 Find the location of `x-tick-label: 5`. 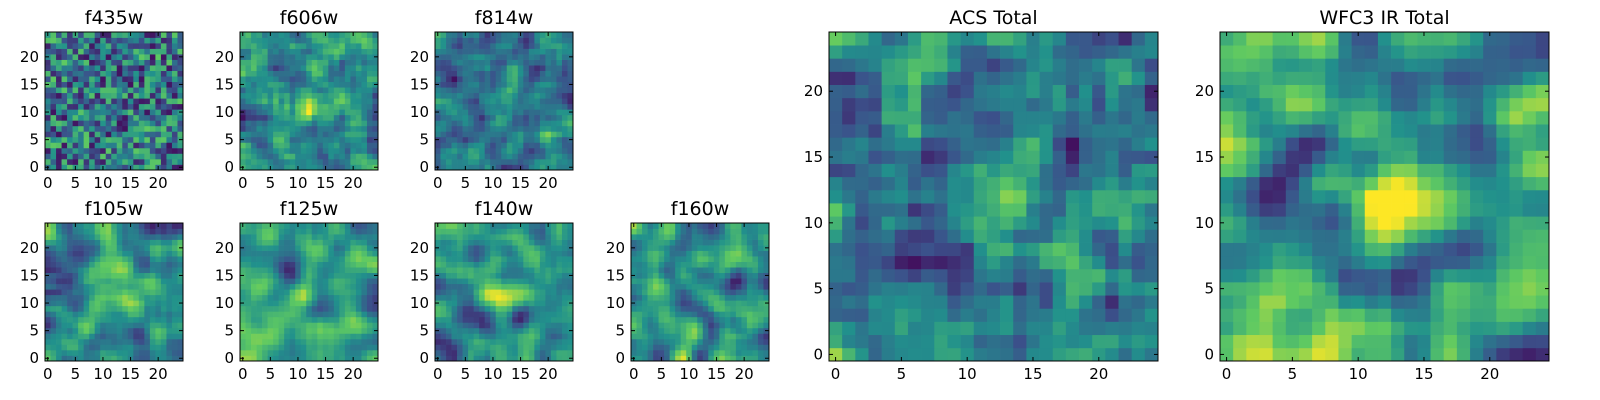

x-tick-label: 5 is located at coordinates (271, 374).